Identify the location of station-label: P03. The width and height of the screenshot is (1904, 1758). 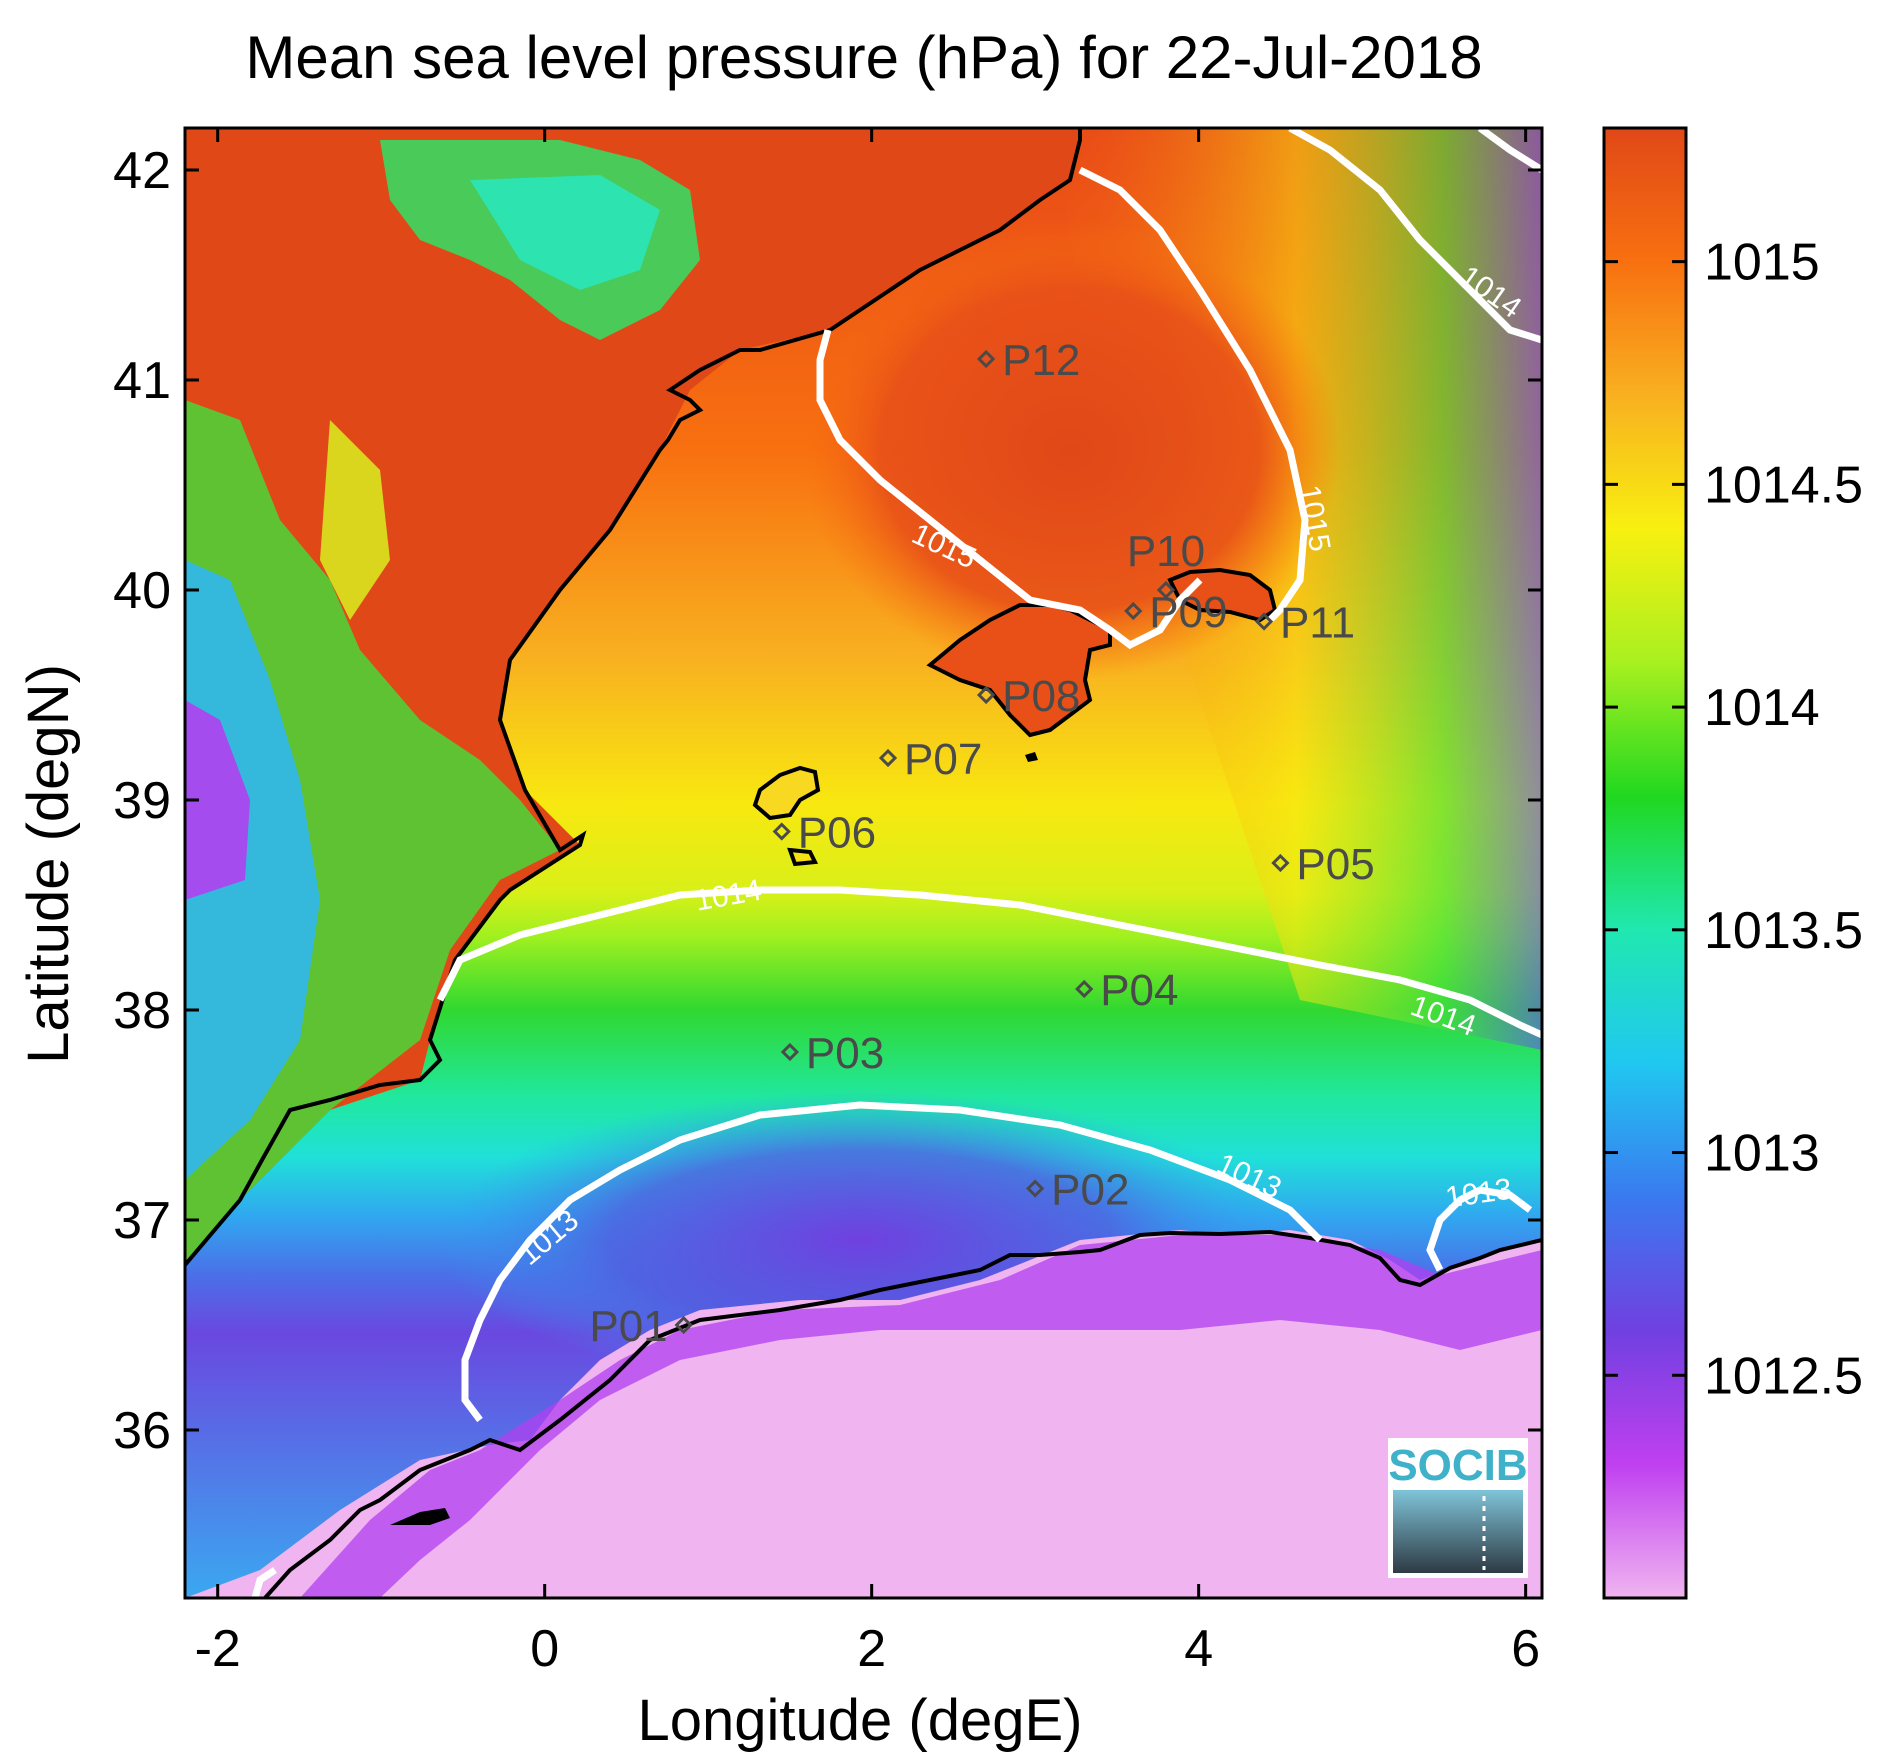
(845, 1053).